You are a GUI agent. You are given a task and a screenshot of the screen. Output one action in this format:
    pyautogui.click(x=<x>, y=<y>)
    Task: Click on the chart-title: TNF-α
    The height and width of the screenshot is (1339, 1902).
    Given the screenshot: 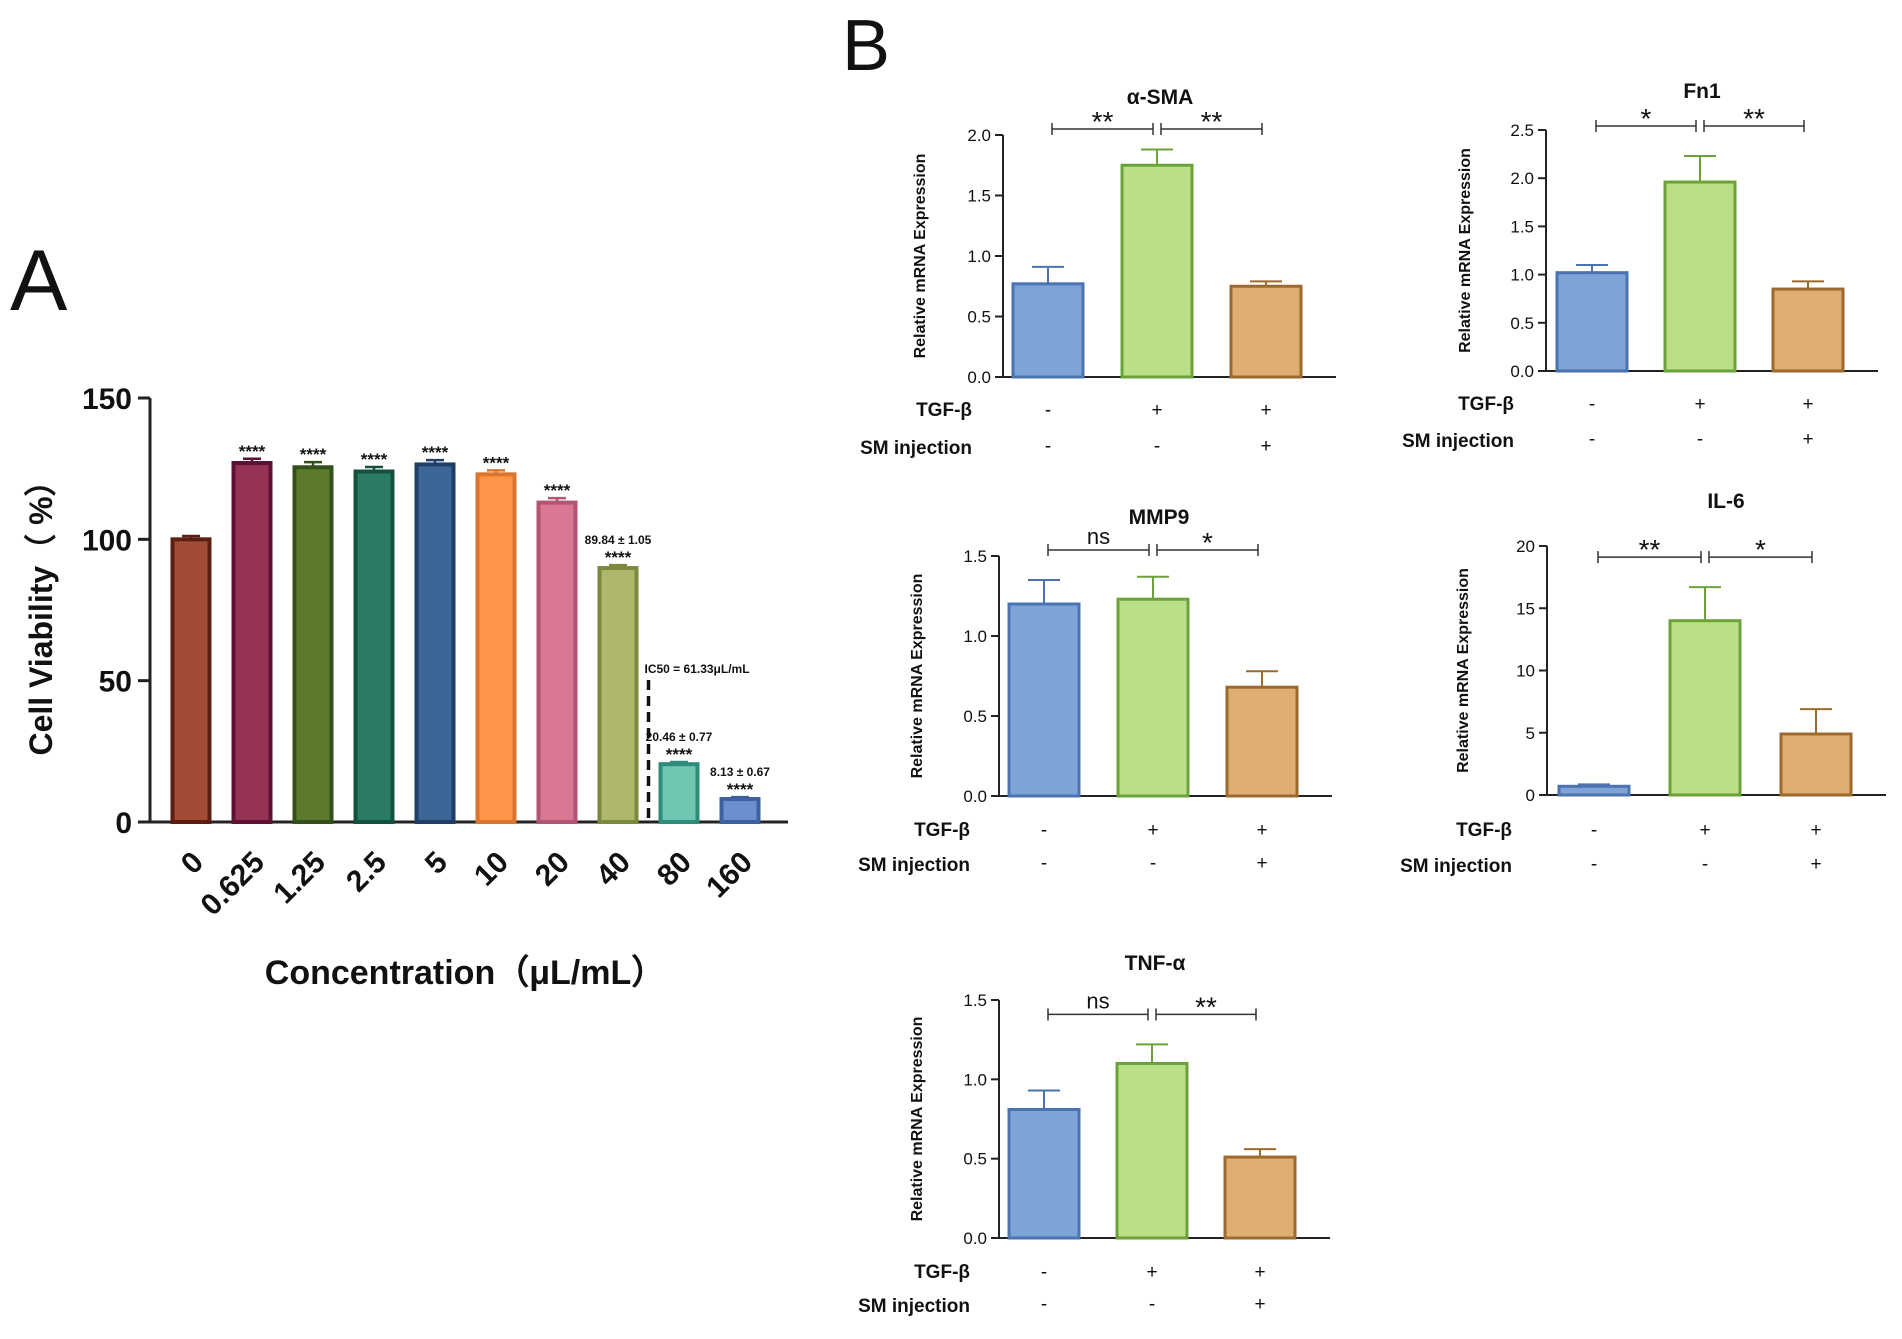 What is the action you would take?
    pyautogui.click(x=1155, y=963)
    